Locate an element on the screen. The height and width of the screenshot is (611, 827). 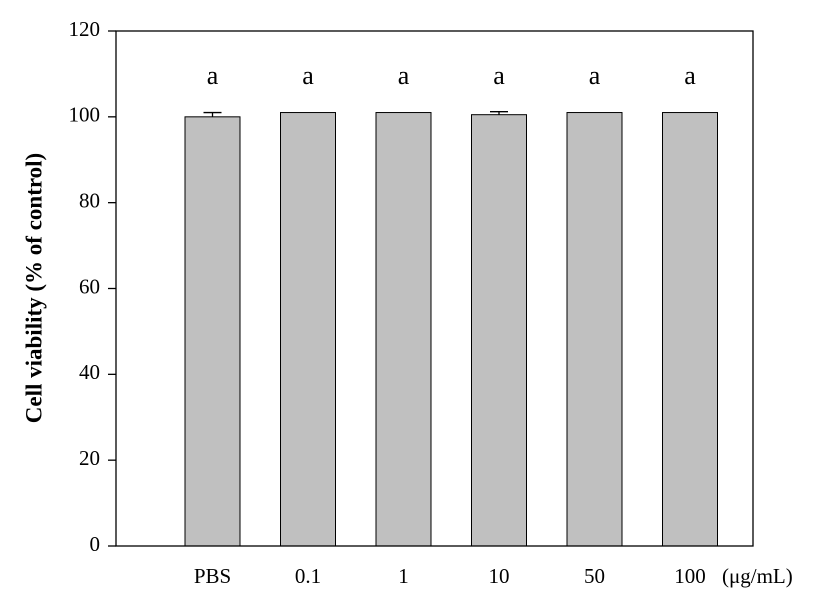
y-tick-label: 120 is located at coordinates (85, 29).